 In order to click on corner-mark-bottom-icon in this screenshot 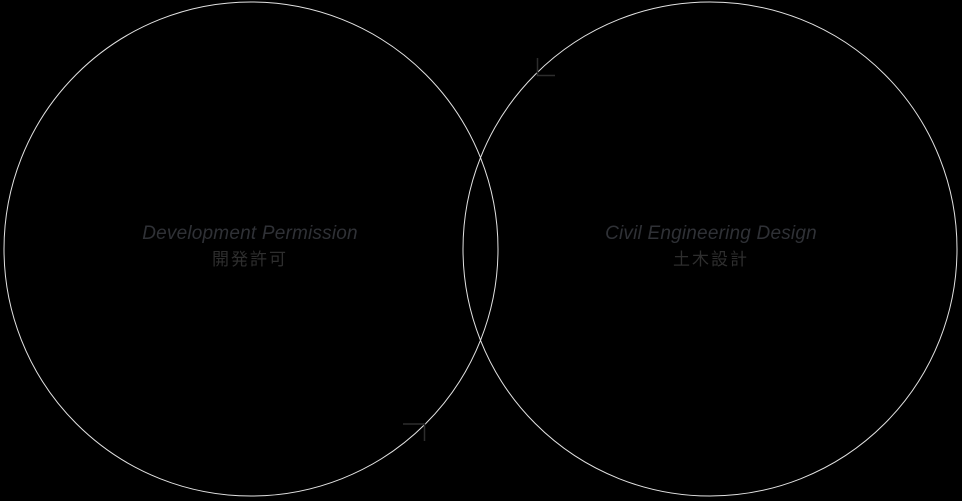, I will do `click(414, 432)`.